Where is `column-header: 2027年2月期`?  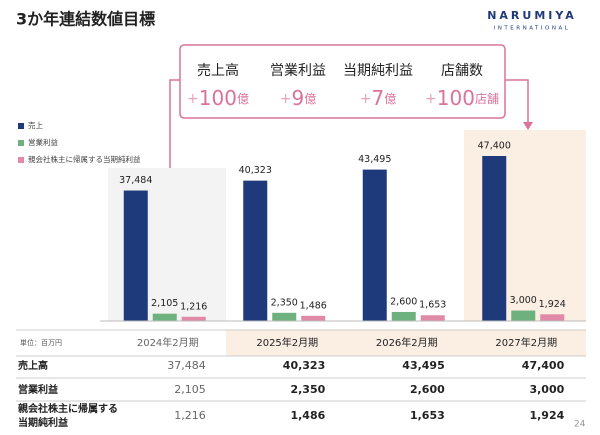
column-header: 2027年2月期 is located at coordinates (526, 342).